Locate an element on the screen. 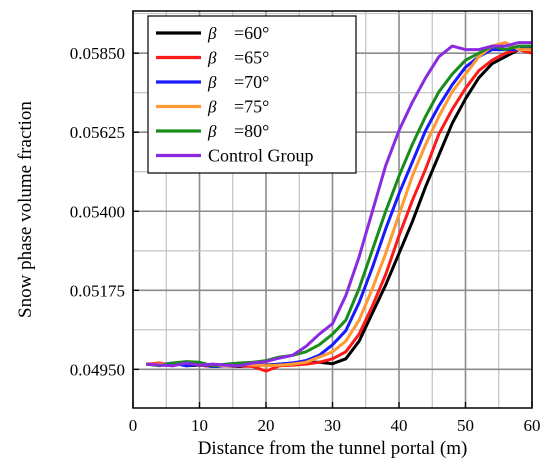  x-tick-label: 0 is located at coordinates (133, 425).